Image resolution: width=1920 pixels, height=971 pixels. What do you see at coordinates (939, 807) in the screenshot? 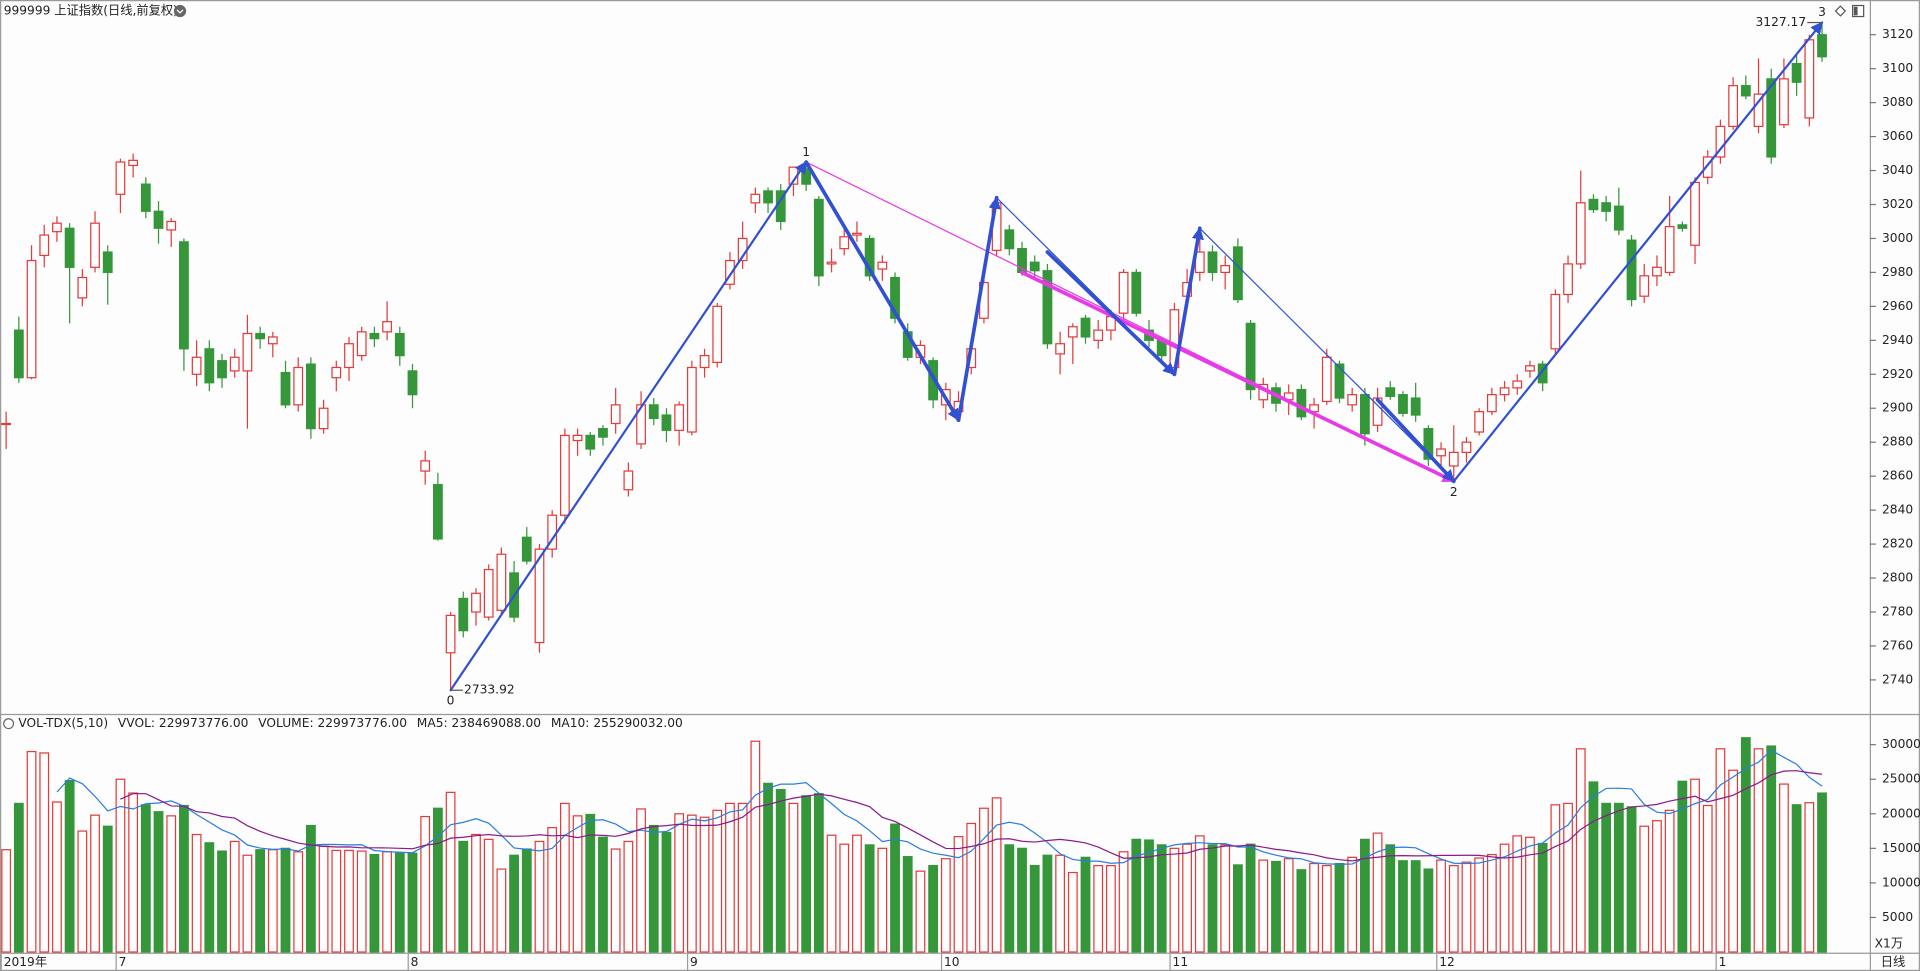
I see `volume-ma-line` at bounding box center [939, 807].